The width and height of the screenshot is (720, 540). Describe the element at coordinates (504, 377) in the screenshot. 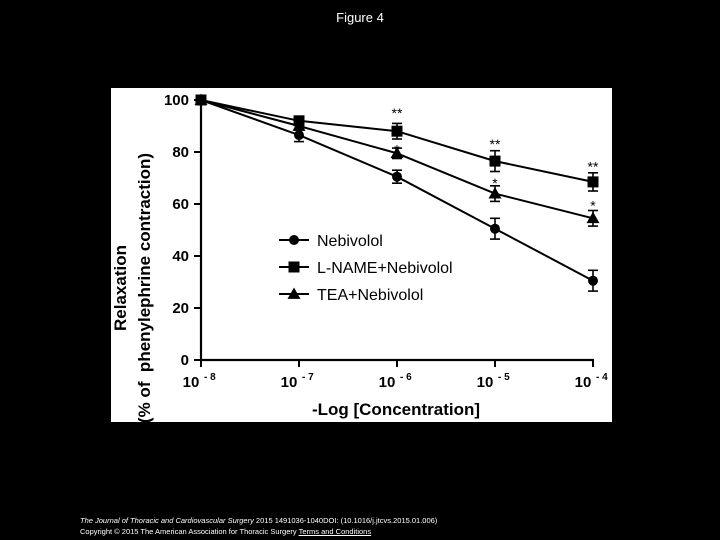

I see `x-tick-exponent: - 5` at that location.